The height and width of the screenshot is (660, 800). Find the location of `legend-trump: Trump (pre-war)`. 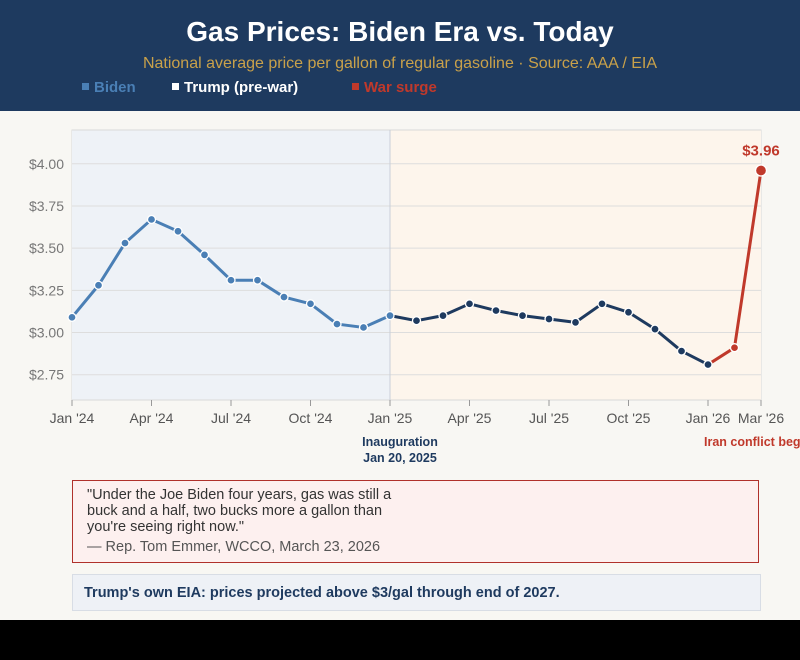

legend-trump: Trump (pre-war) is located at coordinates (235, 87).